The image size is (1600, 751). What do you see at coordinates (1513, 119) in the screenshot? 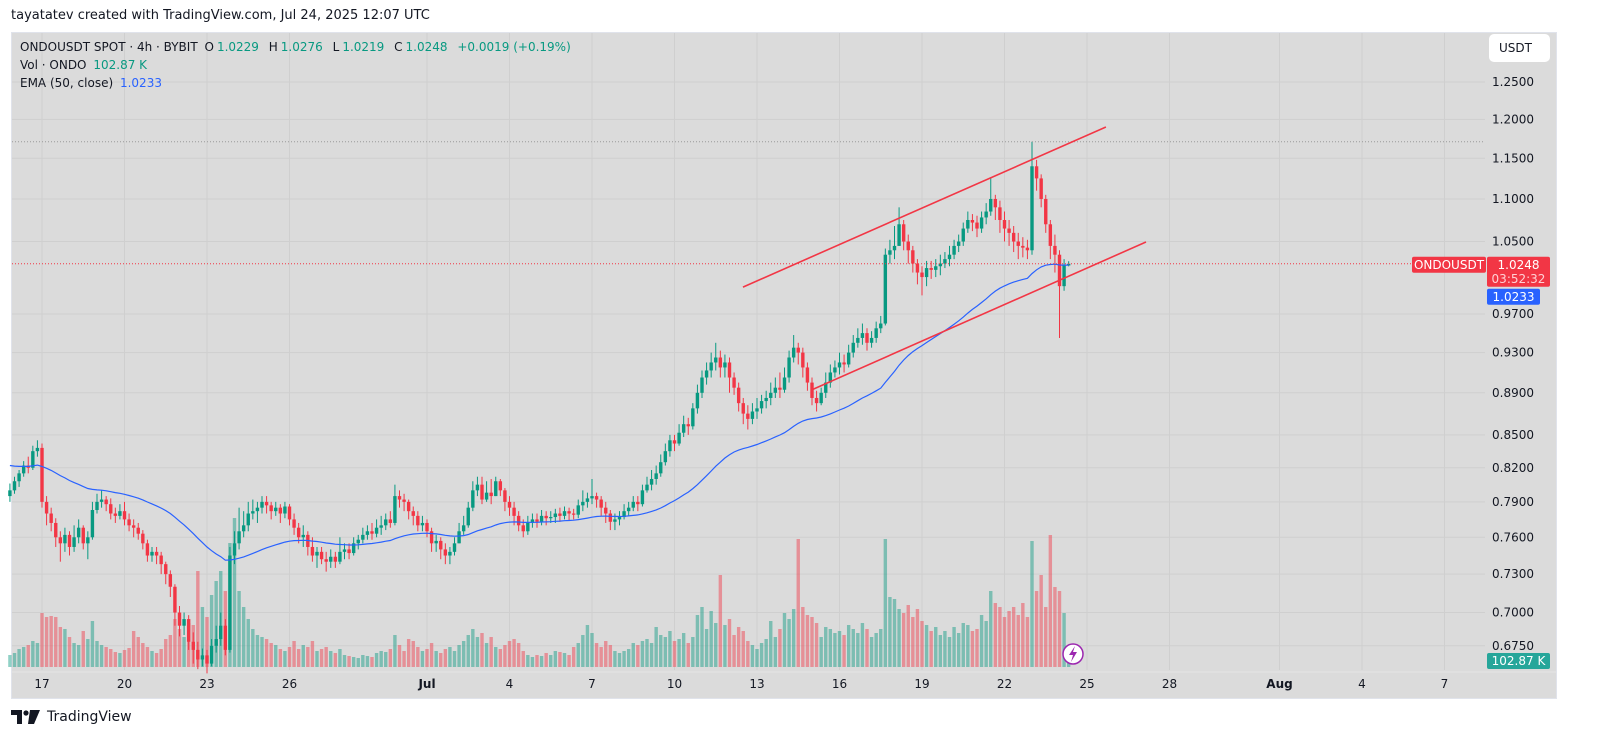
I see `price-tick-label: 1.2000` at bounding box center [1513, 119].